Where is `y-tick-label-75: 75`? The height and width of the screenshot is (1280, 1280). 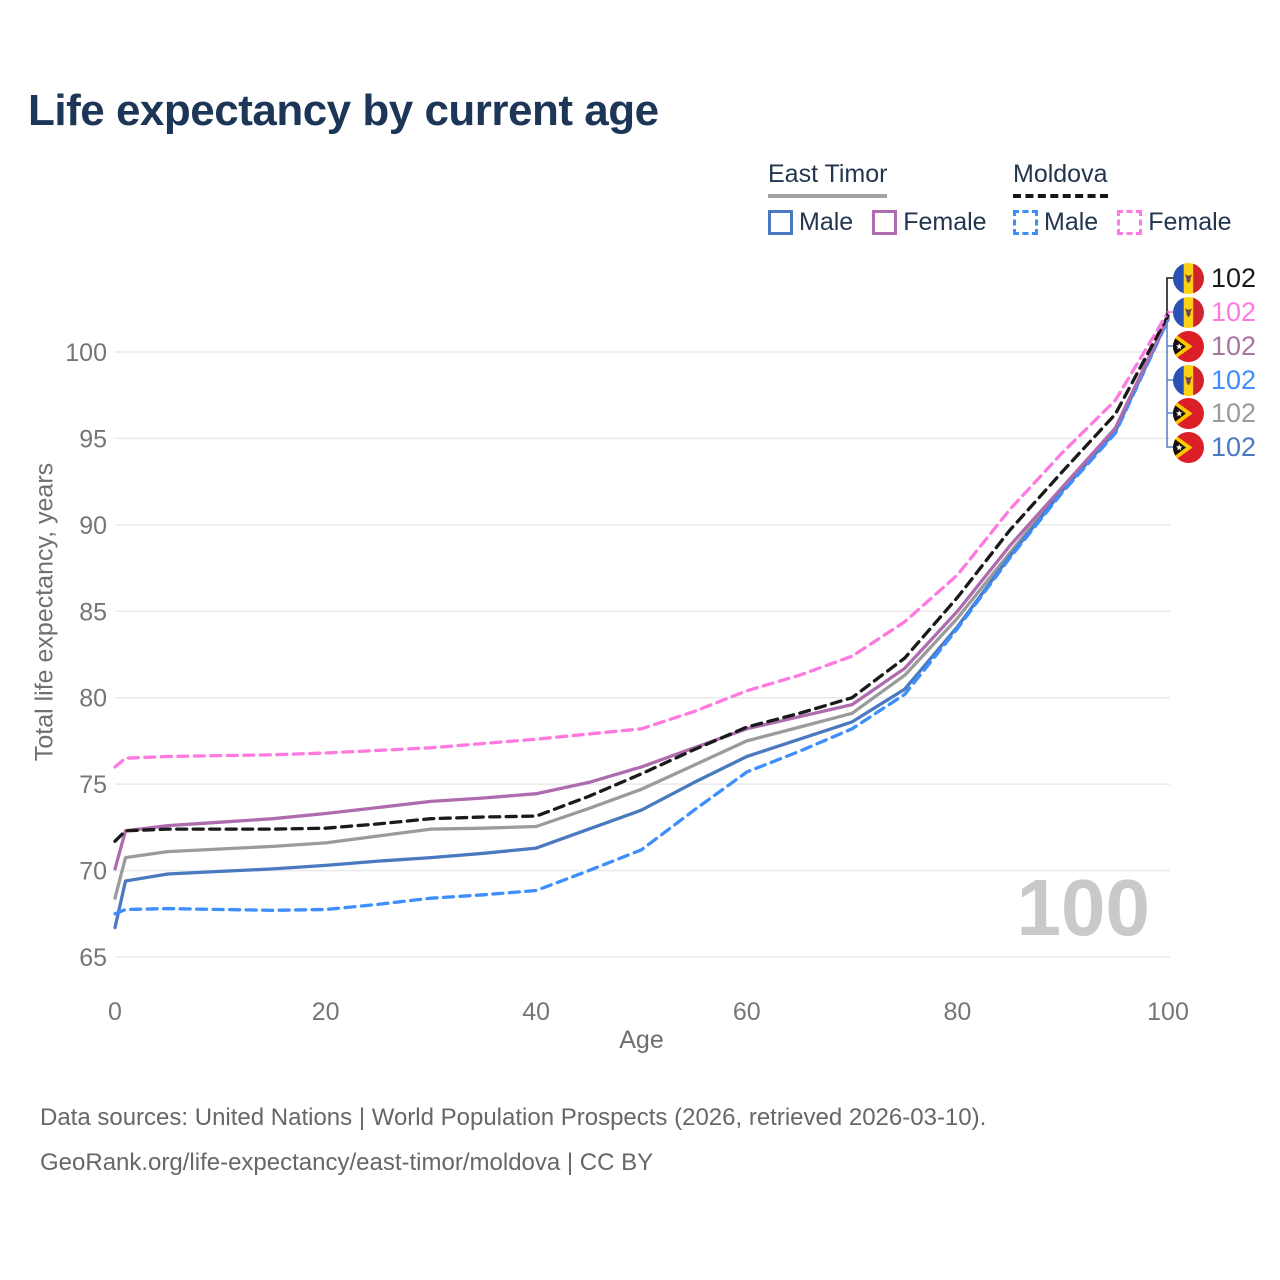
y-tick-label-75: 75 is located at coordinates (93, 785).